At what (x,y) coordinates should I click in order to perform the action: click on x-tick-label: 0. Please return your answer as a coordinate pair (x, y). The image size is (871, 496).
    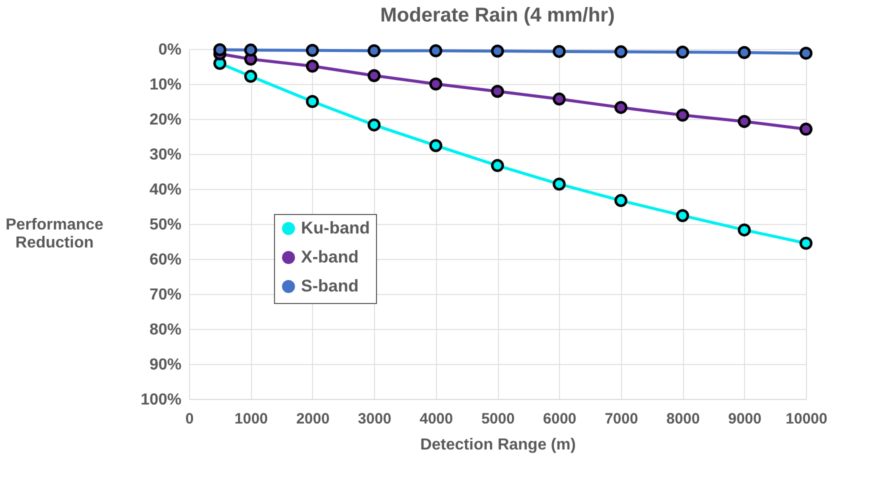
    Looking at the image, I should click on (189, 419).